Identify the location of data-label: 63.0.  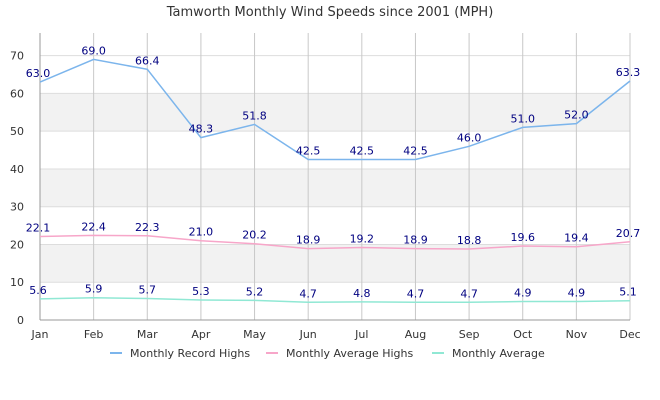
(38, 73).